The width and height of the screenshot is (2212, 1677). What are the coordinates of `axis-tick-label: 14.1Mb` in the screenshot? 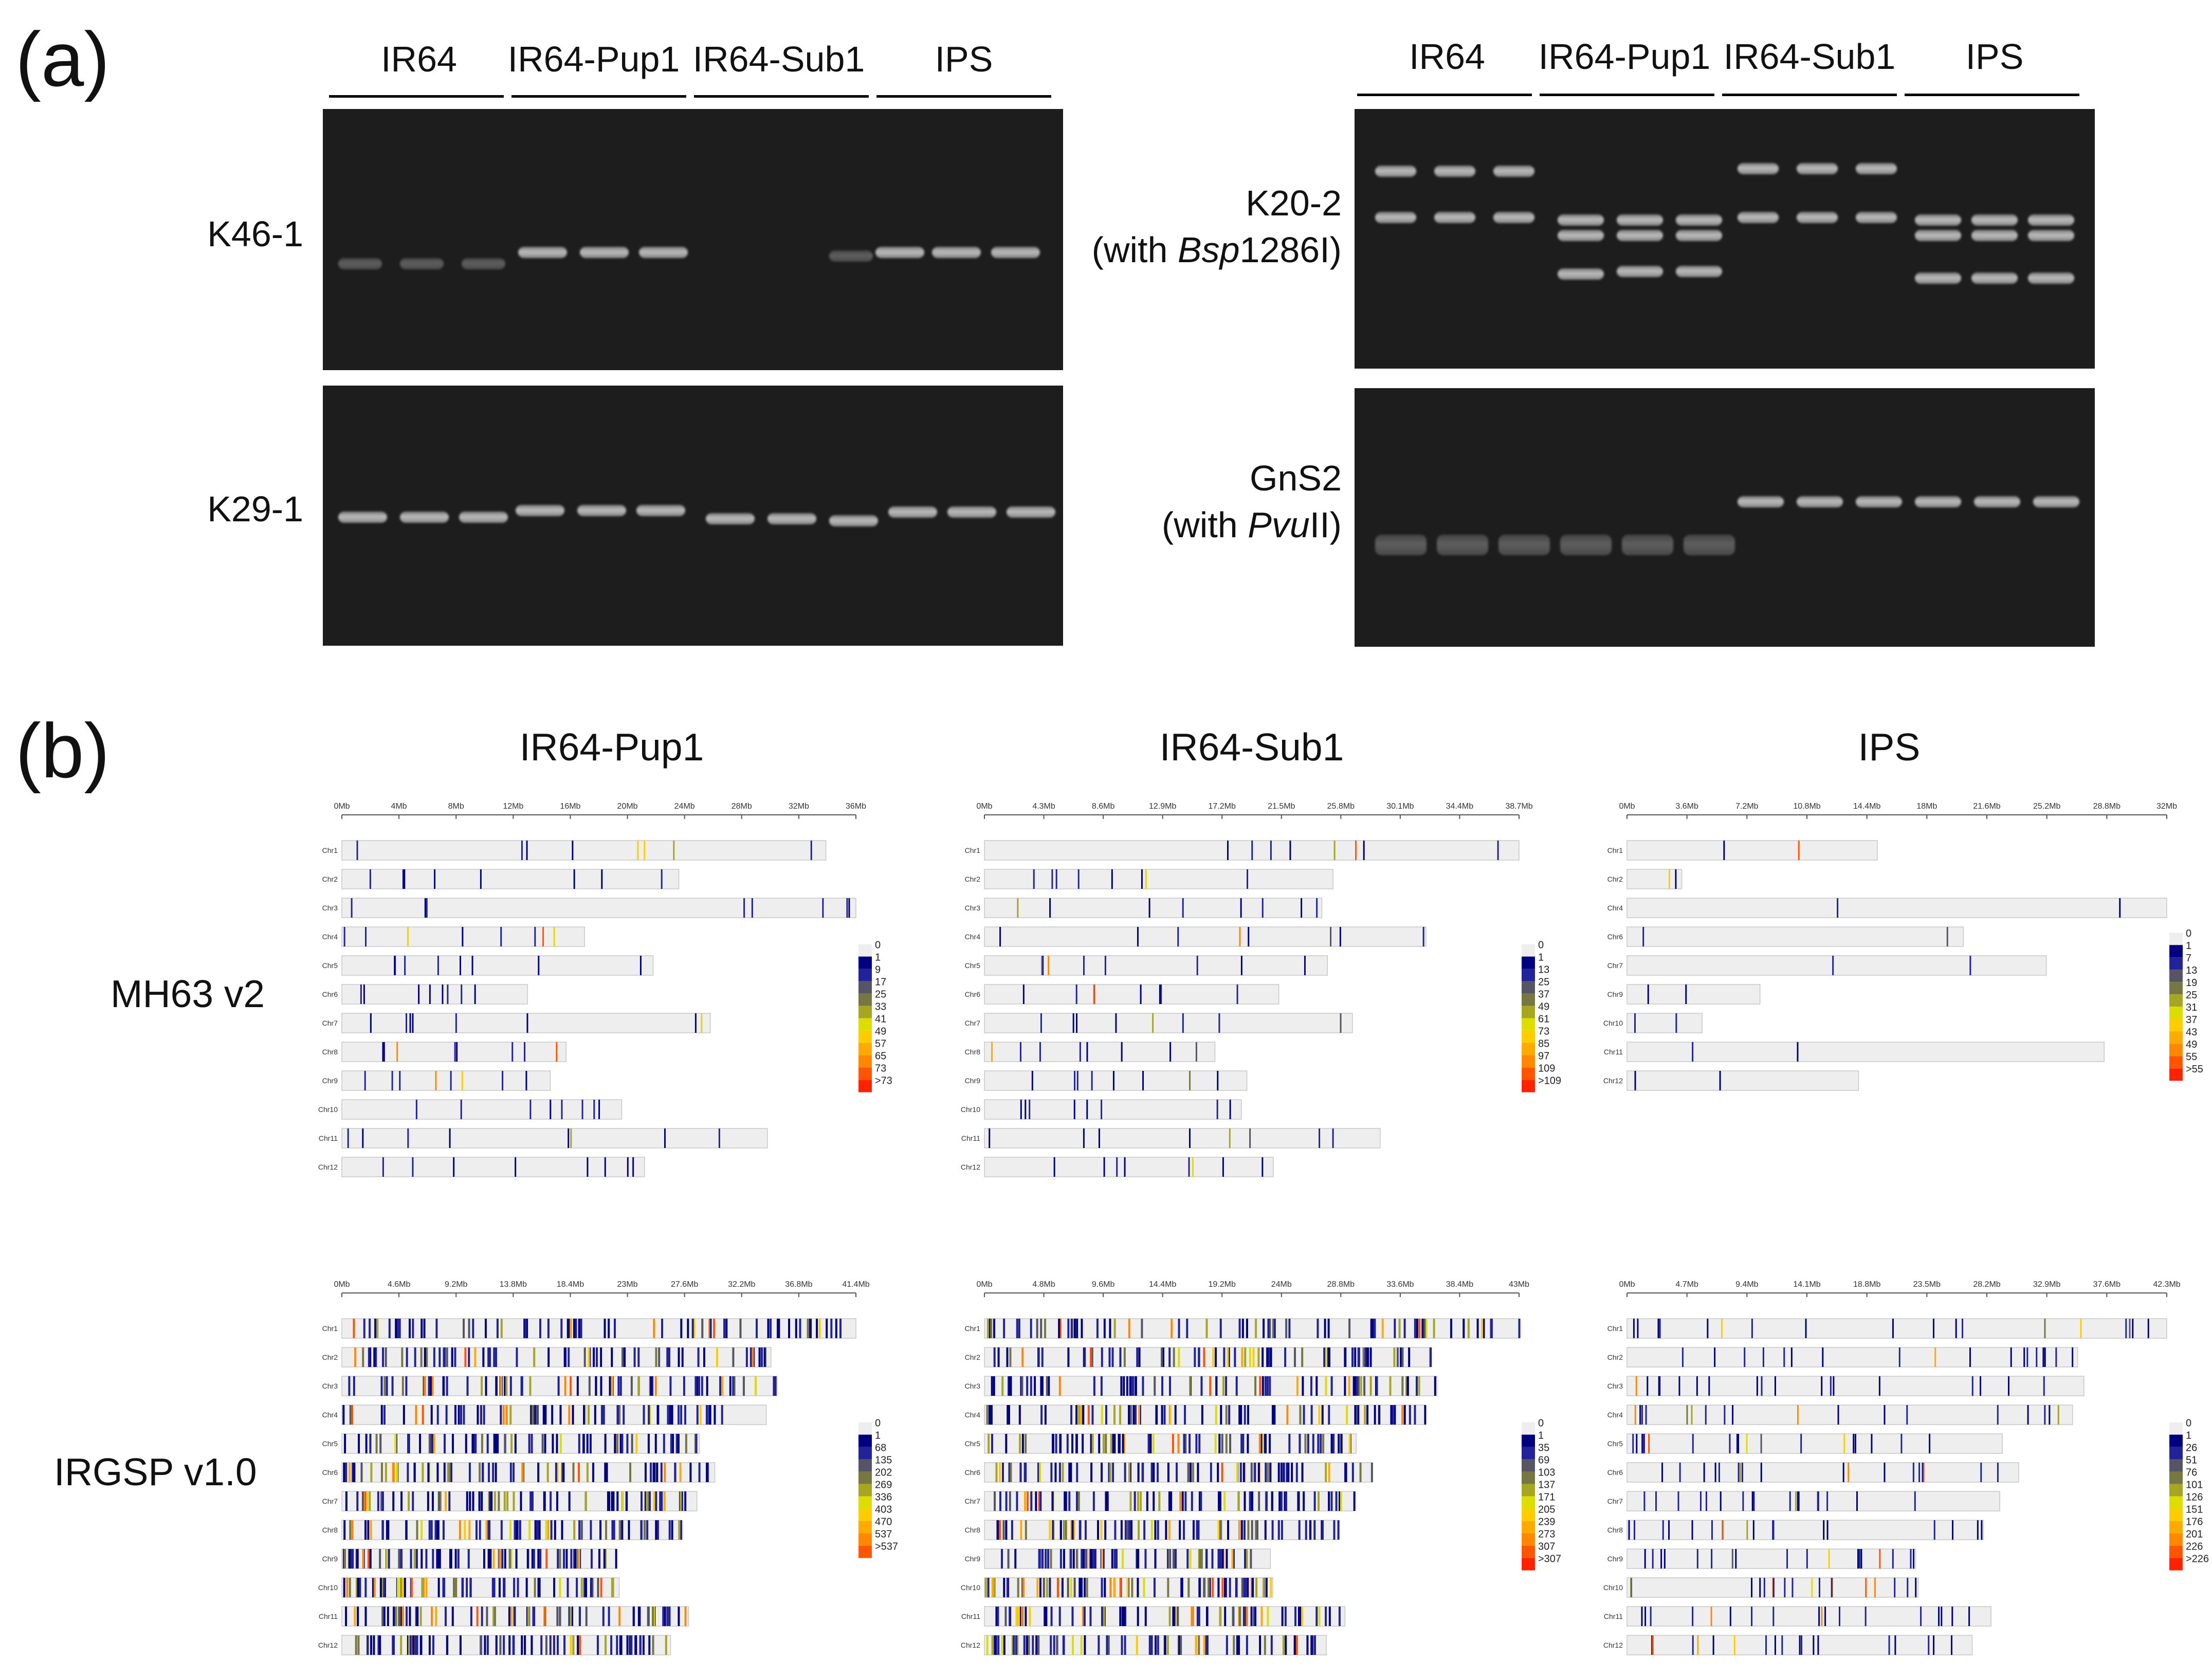 It's located at (1806, 1284).